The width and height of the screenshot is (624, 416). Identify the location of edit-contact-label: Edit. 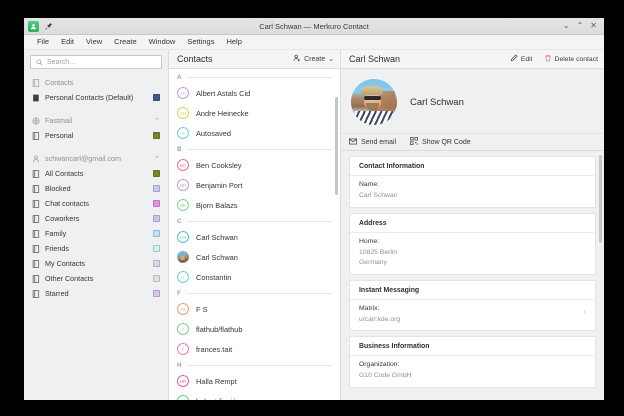
(526, 59).